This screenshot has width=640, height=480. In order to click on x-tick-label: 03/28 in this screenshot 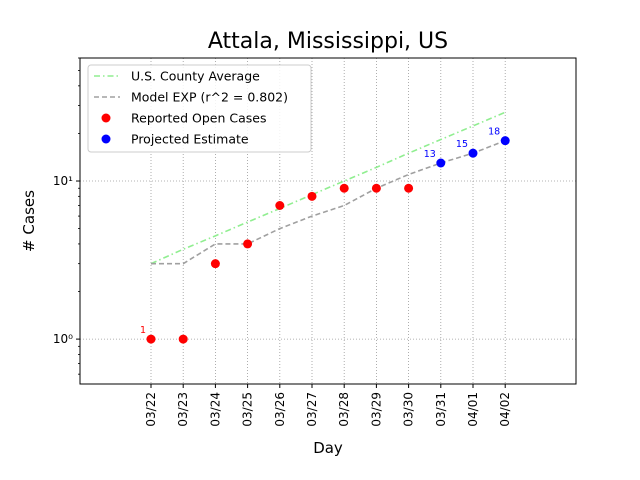, I will do `click(344, 409)`.